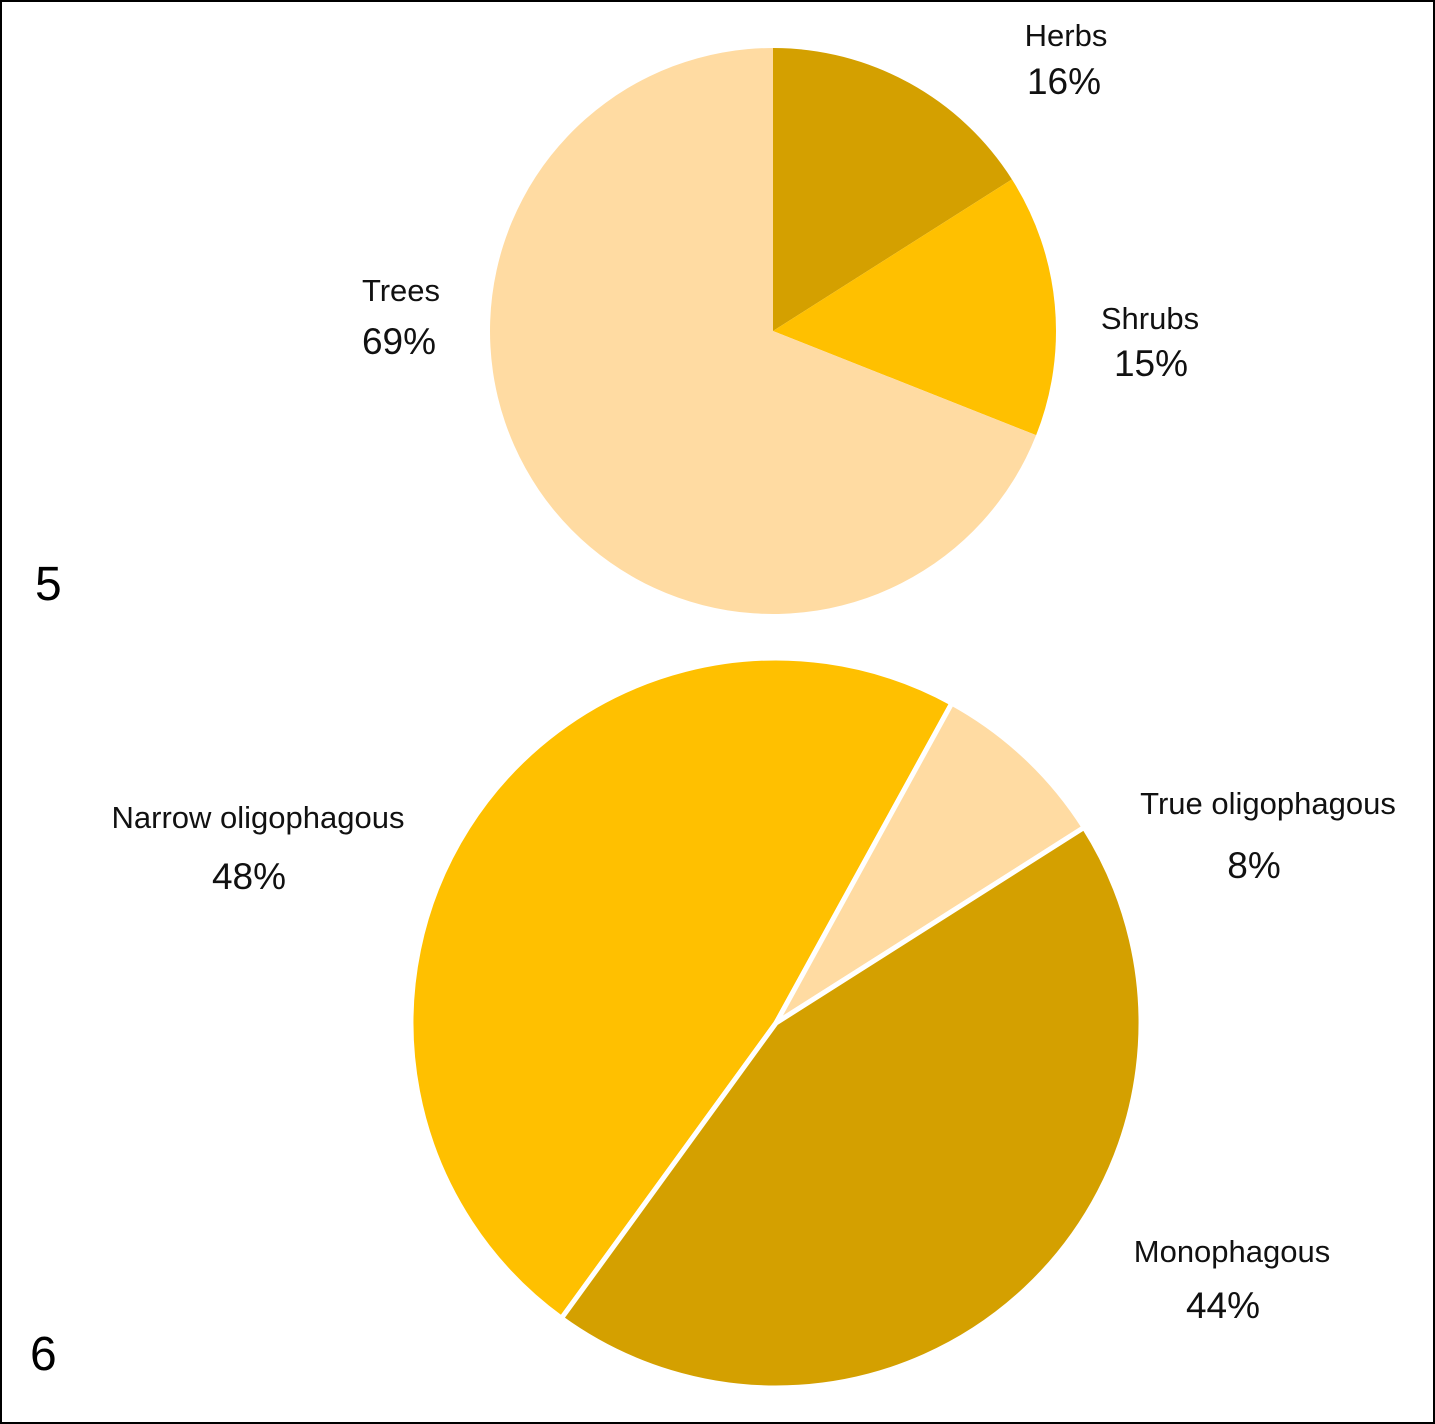  What do you see at coordinates (1066, 35) in the screenshot?
I see `slice-label-herbs: Herbs` at bounding box center [1066, 35].